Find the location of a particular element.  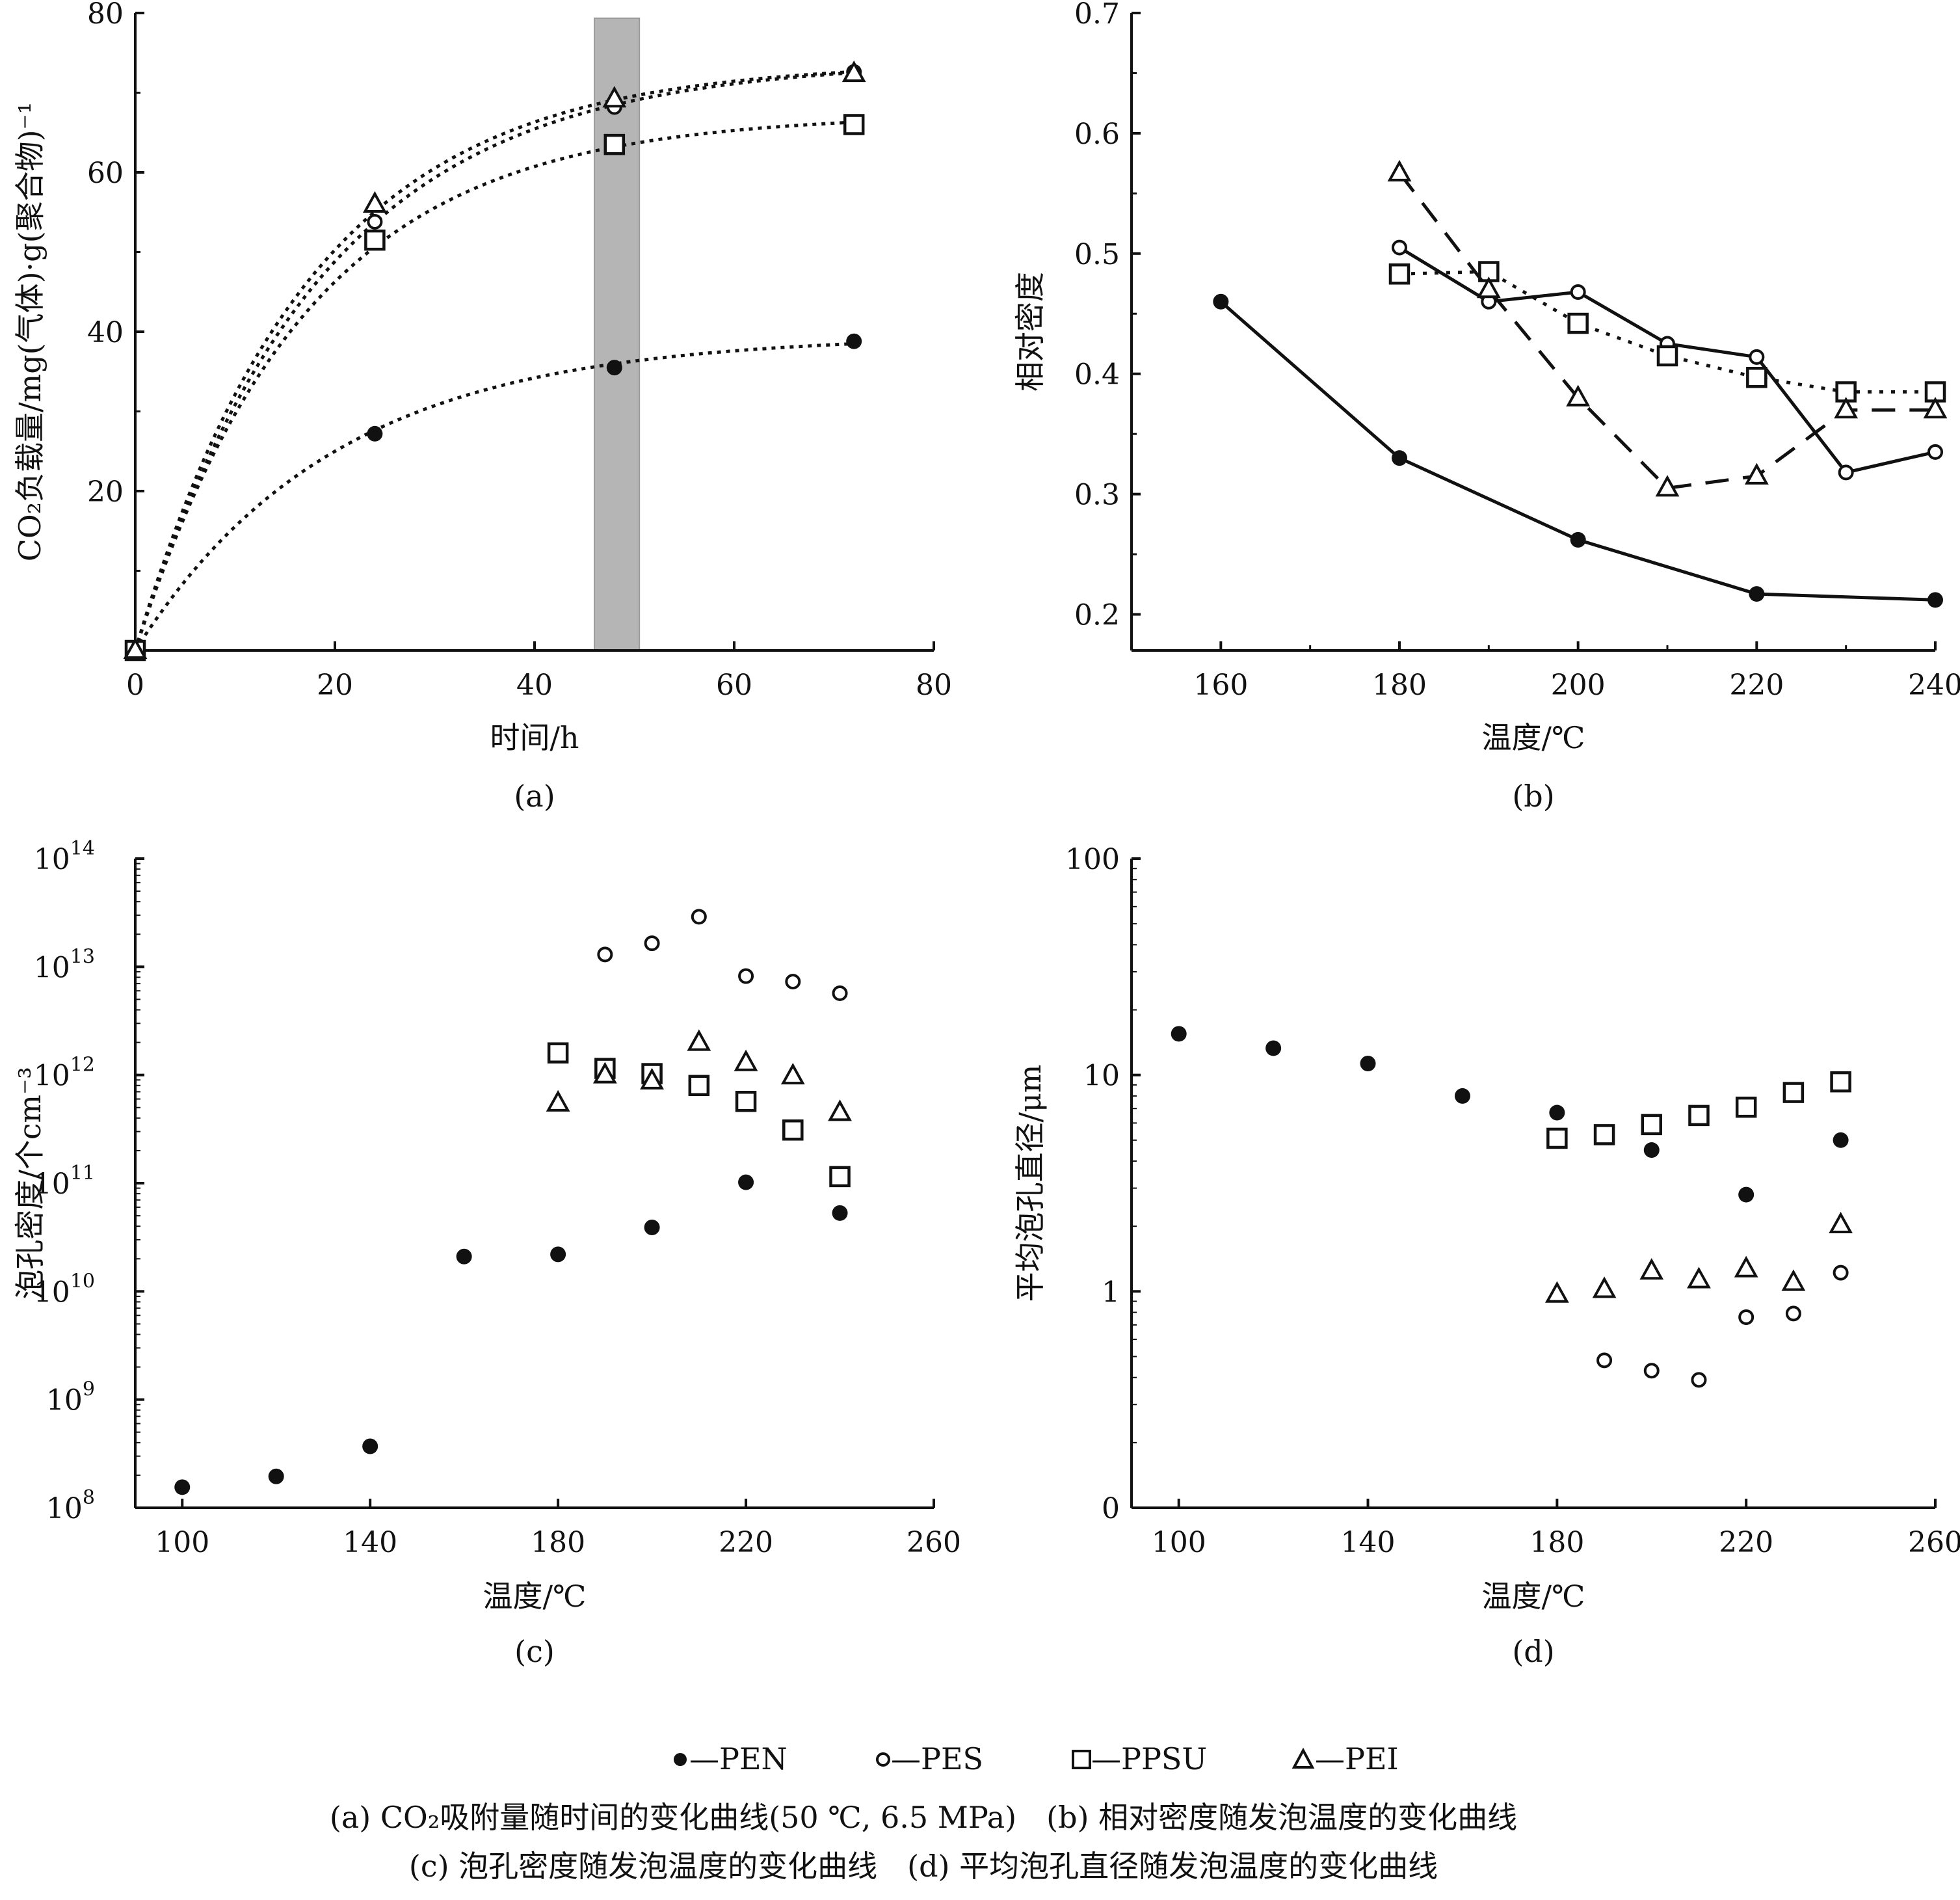

legend-marker-pes is located at coordinates (883, 1759).